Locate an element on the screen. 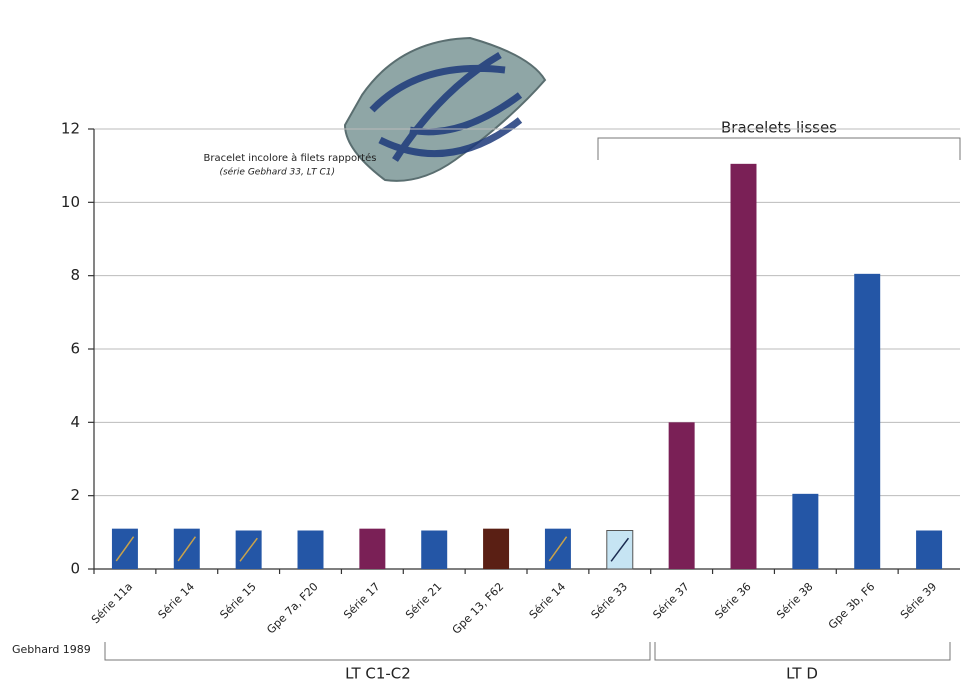 The height and width of the screenshot is (684, 966). x-tick-label: Série 36 is located at coordinates (732, 600).